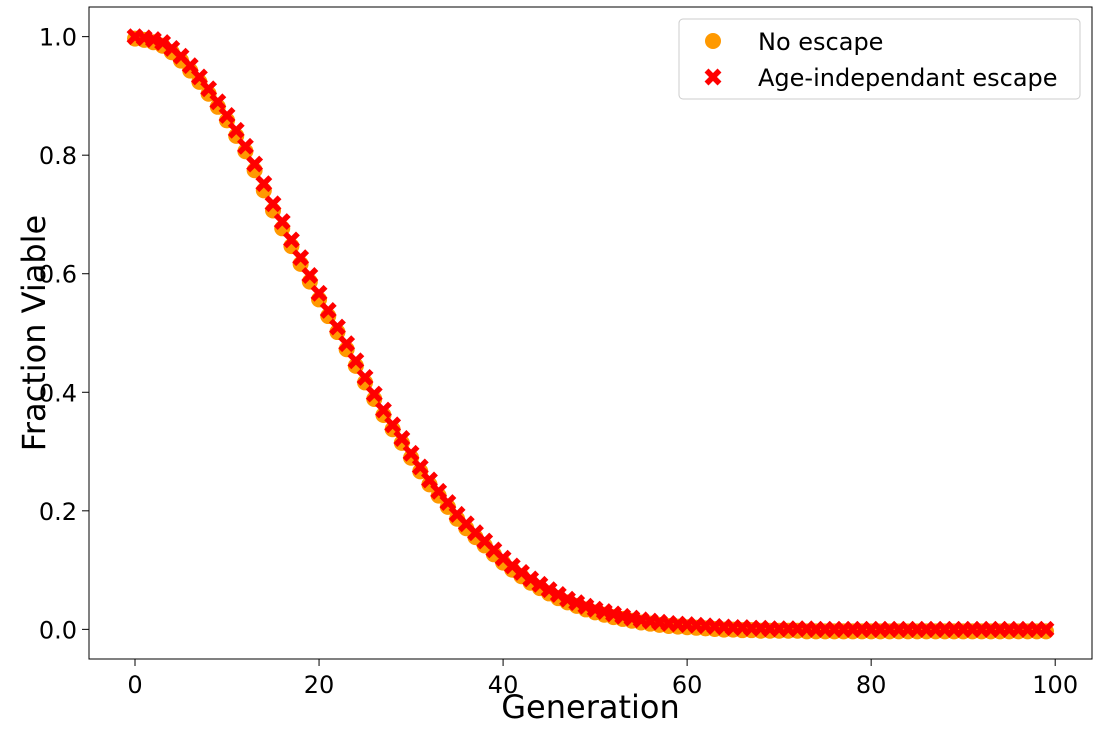  What do you see at coordinates (871, 685) in the screenshot?
I see `x-tick-label: 80` at bounding box center [871, 685].